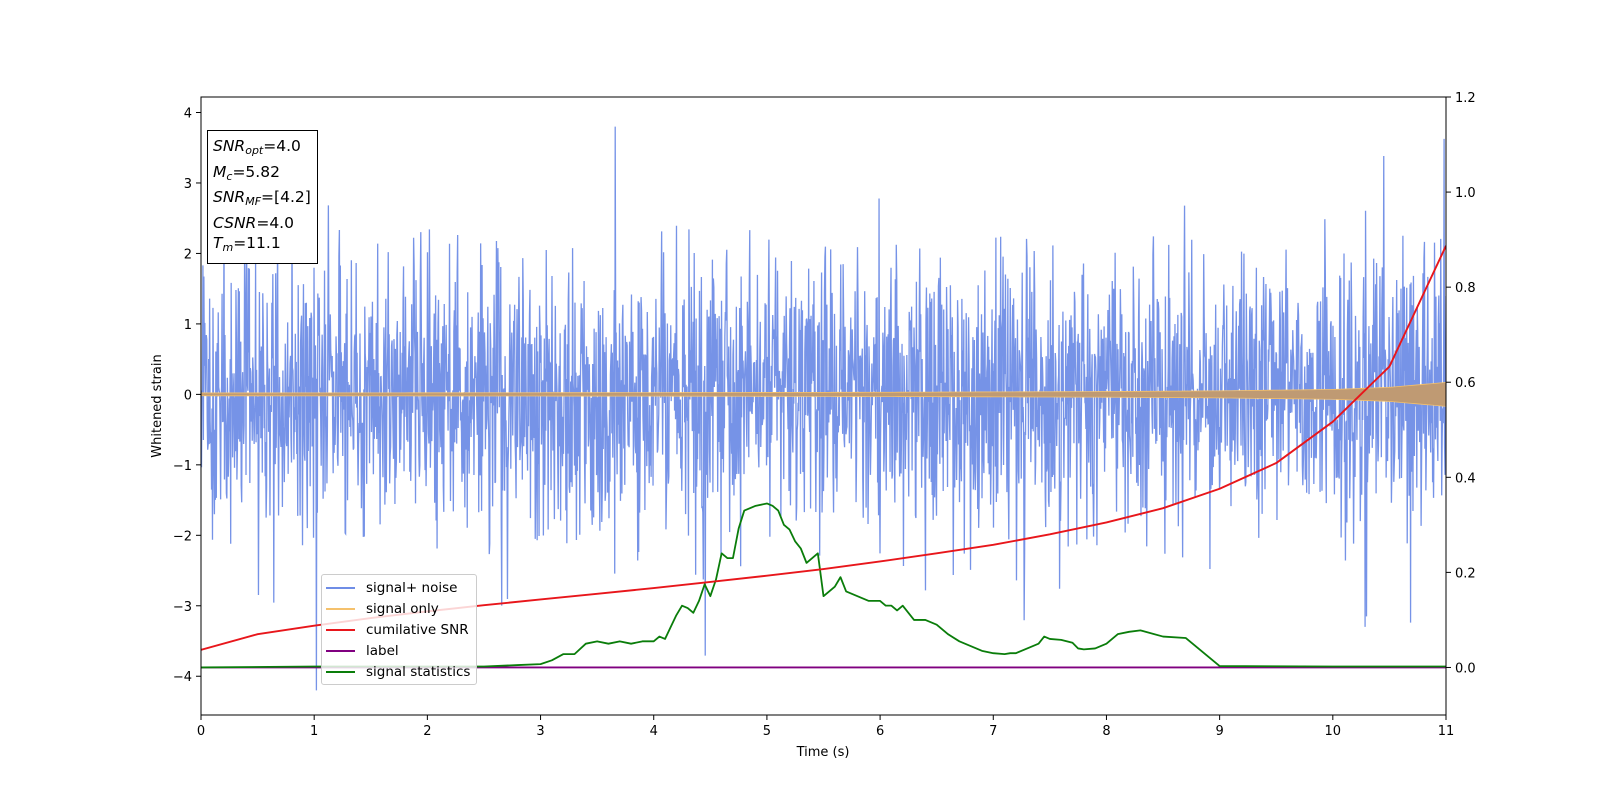 Image resolution: width=1600 pixels, height=800 pixels. I want to click on snr-mf-symbol: SNR, so click(229, 197).